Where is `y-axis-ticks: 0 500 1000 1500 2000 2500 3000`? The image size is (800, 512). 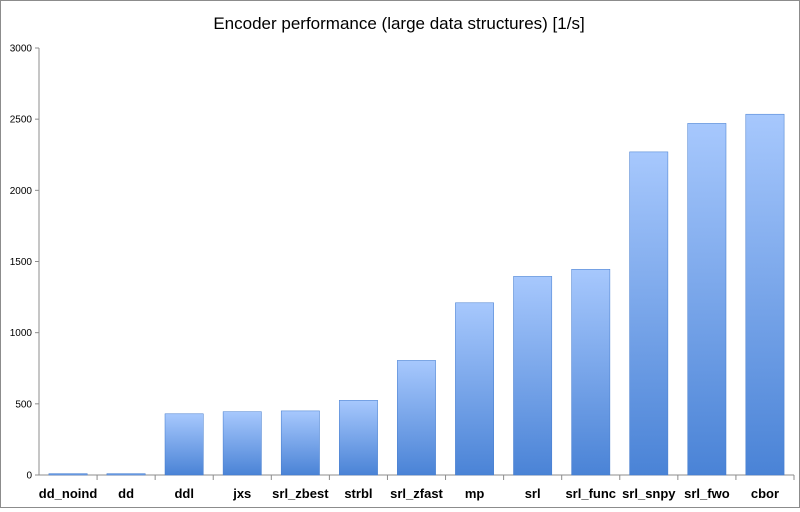 y-axis-ticks: 0 500 1000 1500 2000 2500 3000 is located at coordinates (24, 263).